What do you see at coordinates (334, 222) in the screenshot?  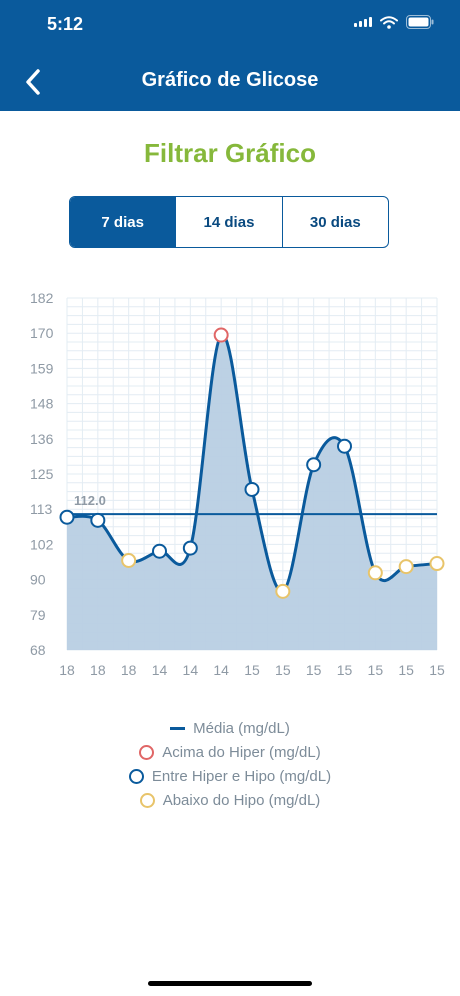 I see `filter-30-days-button: 30 dias` at bounding box center [334, 222].